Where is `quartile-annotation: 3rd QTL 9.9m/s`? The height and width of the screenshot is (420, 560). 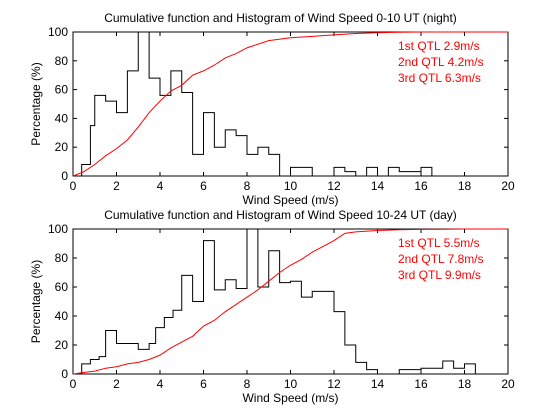 quartile-annotation: 3rd QTL 9.9m/s is located at coordinates (439, 275).